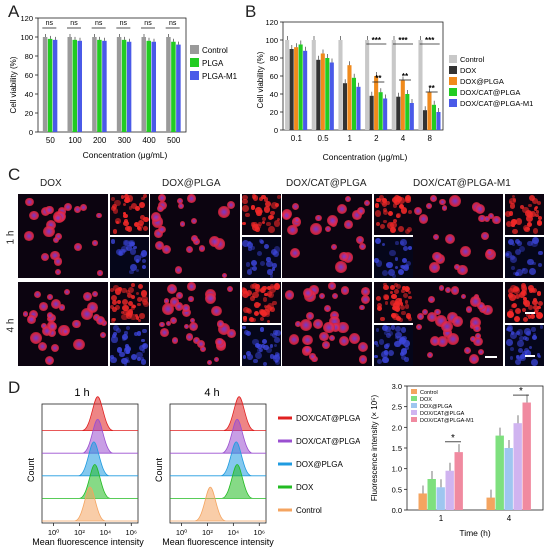 Image resolution: width=548 pixels, height=550 pixels. I want to click on chart-e-legend-label: DOX, so click(426, 400).